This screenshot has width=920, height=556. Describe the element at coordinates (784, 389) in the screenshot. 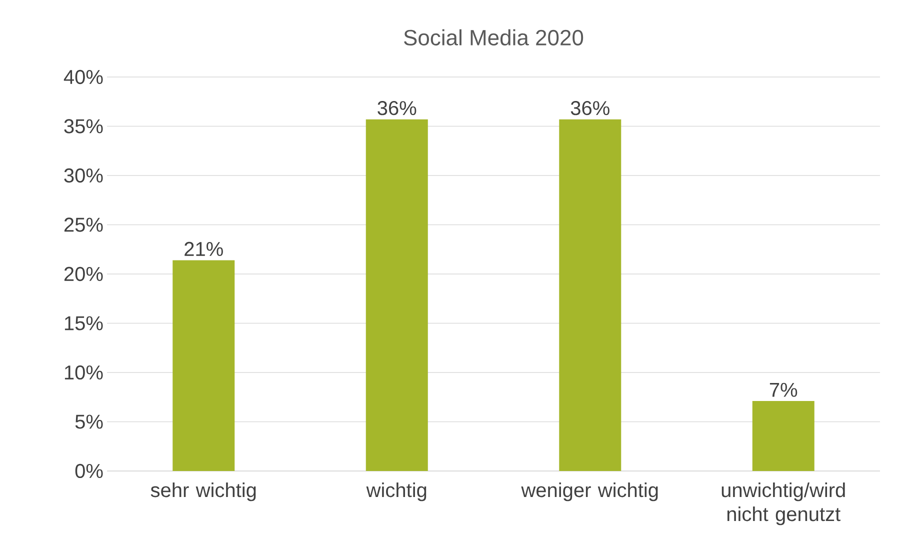

I see `data-label: 7%` at that location.